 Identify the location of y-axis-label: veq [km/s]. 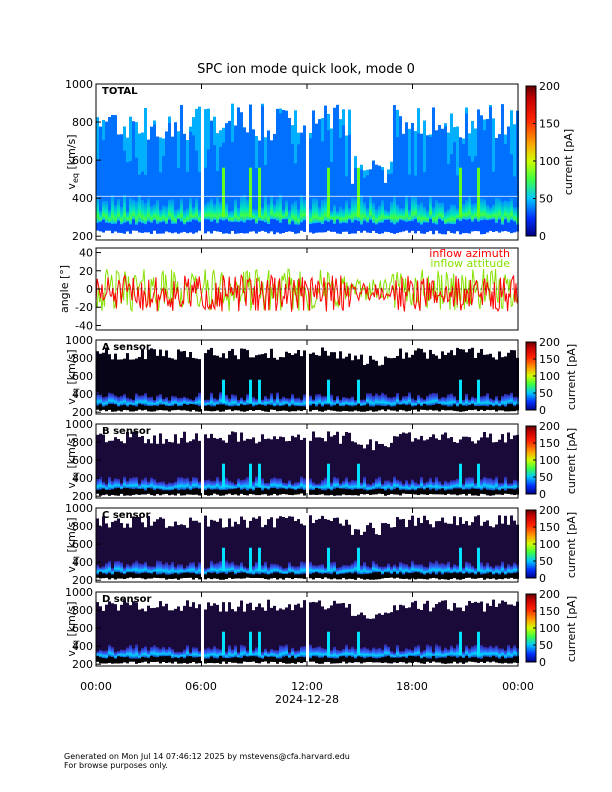
(72, 460).